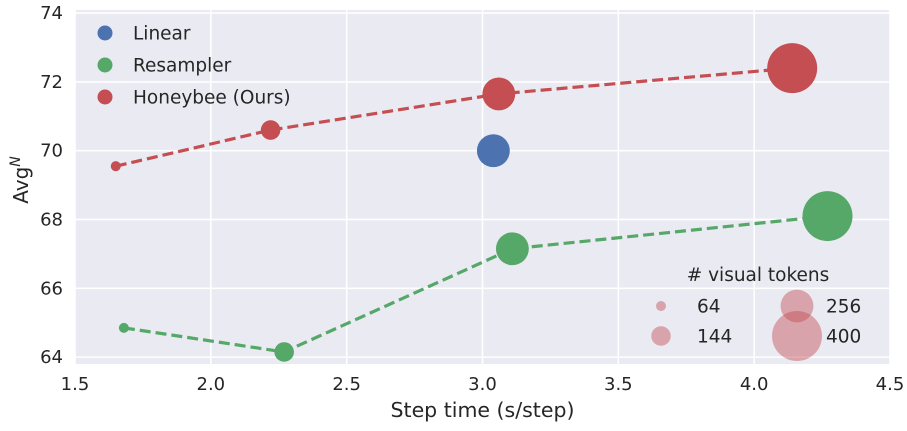 The height and width of the screenshot is (431, 907). What do you see at coordinates (162, 34) in the screenshot?
I see `legend-item-linear: Linear` at bounding box center [162, 34].